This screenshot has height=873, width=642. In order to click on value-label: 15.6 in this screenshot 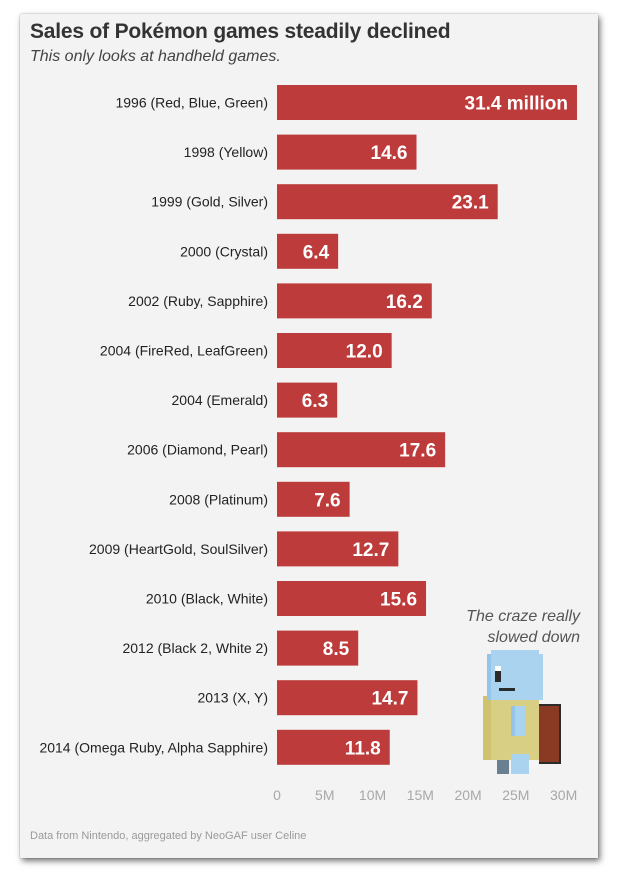, I will do `click(398, 600)`.